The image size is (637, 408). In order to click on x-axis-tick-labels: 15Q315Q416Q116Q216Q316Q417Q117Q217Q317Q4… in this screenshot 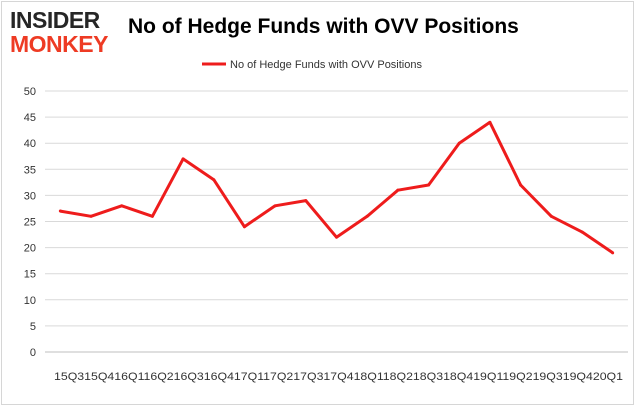, I will do `click(338, 377)`.